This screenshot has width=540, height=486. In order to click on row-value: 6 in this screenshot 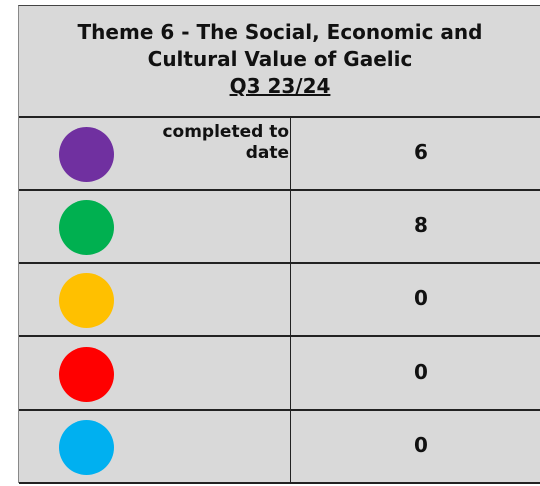, I will do `click(421, 152)`.